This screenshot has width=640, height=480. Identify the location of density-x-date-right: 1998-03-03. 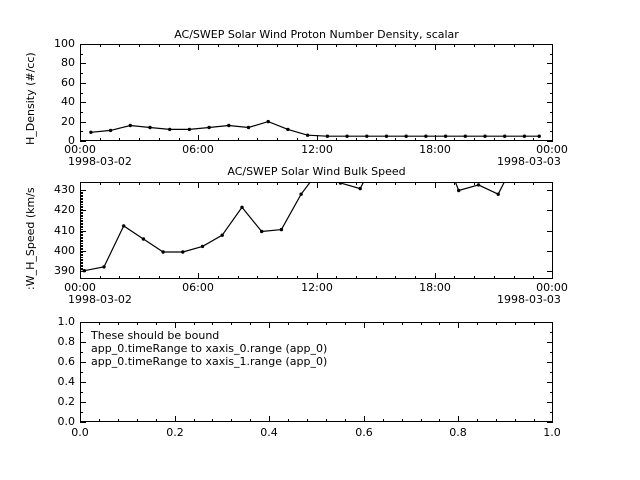
(529, 161).